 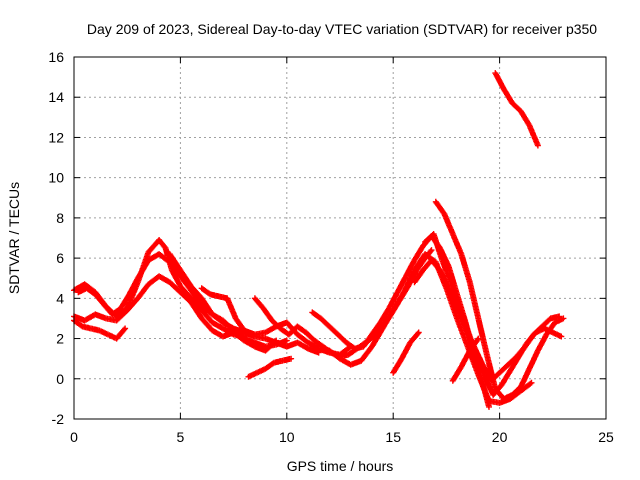 What do you see at coordinates (393, 437) in the screenshot?
I see `x-tick-label: 15` at bounding box center [393, 437].